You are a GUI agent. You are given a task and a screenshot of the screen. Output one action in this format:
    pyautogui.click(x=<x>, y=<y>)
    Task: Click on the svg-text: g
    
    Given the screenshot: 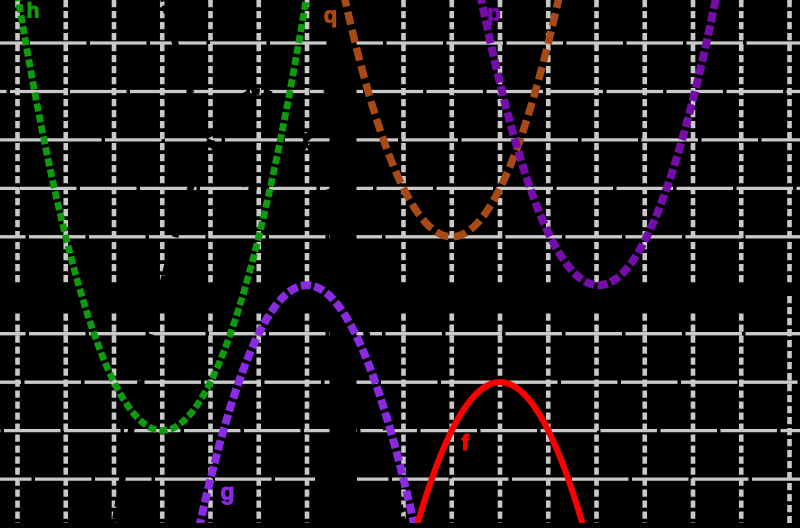 What is the action you would take?
    pyautogui.click(x=227, y=492)
    